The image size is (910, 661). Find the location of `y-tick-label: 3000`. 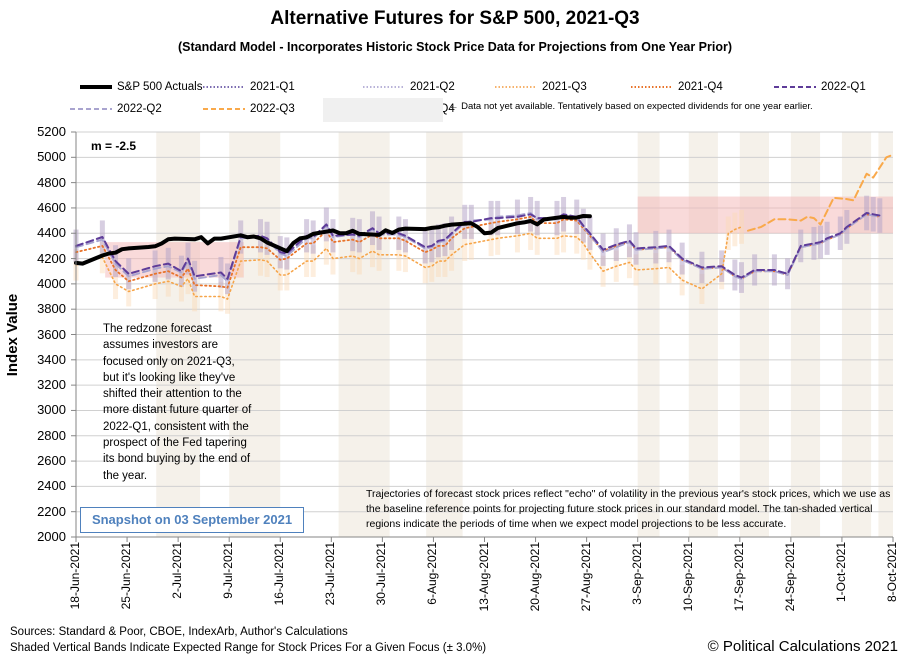

y-tick-label: 3000 is located at coordinates (51, 410).